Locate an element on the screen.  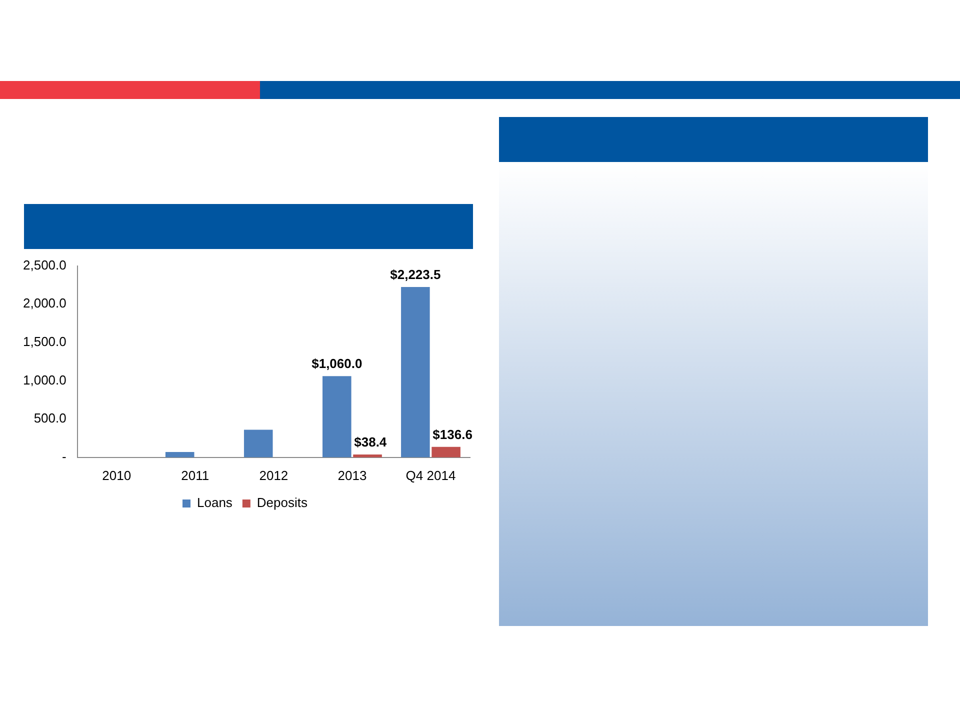
x-tick-label: 2010 is located at coordinates (117, 475).